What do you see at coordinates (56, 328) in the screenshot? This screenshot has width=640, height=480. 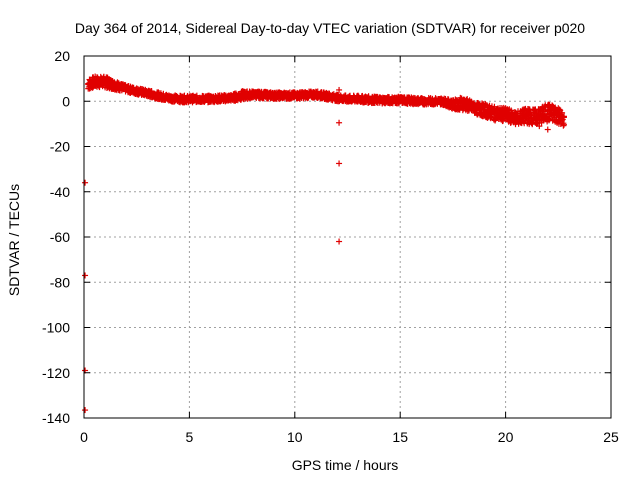 I see `y-tick-label: -100` at bounding box center [56, 328].